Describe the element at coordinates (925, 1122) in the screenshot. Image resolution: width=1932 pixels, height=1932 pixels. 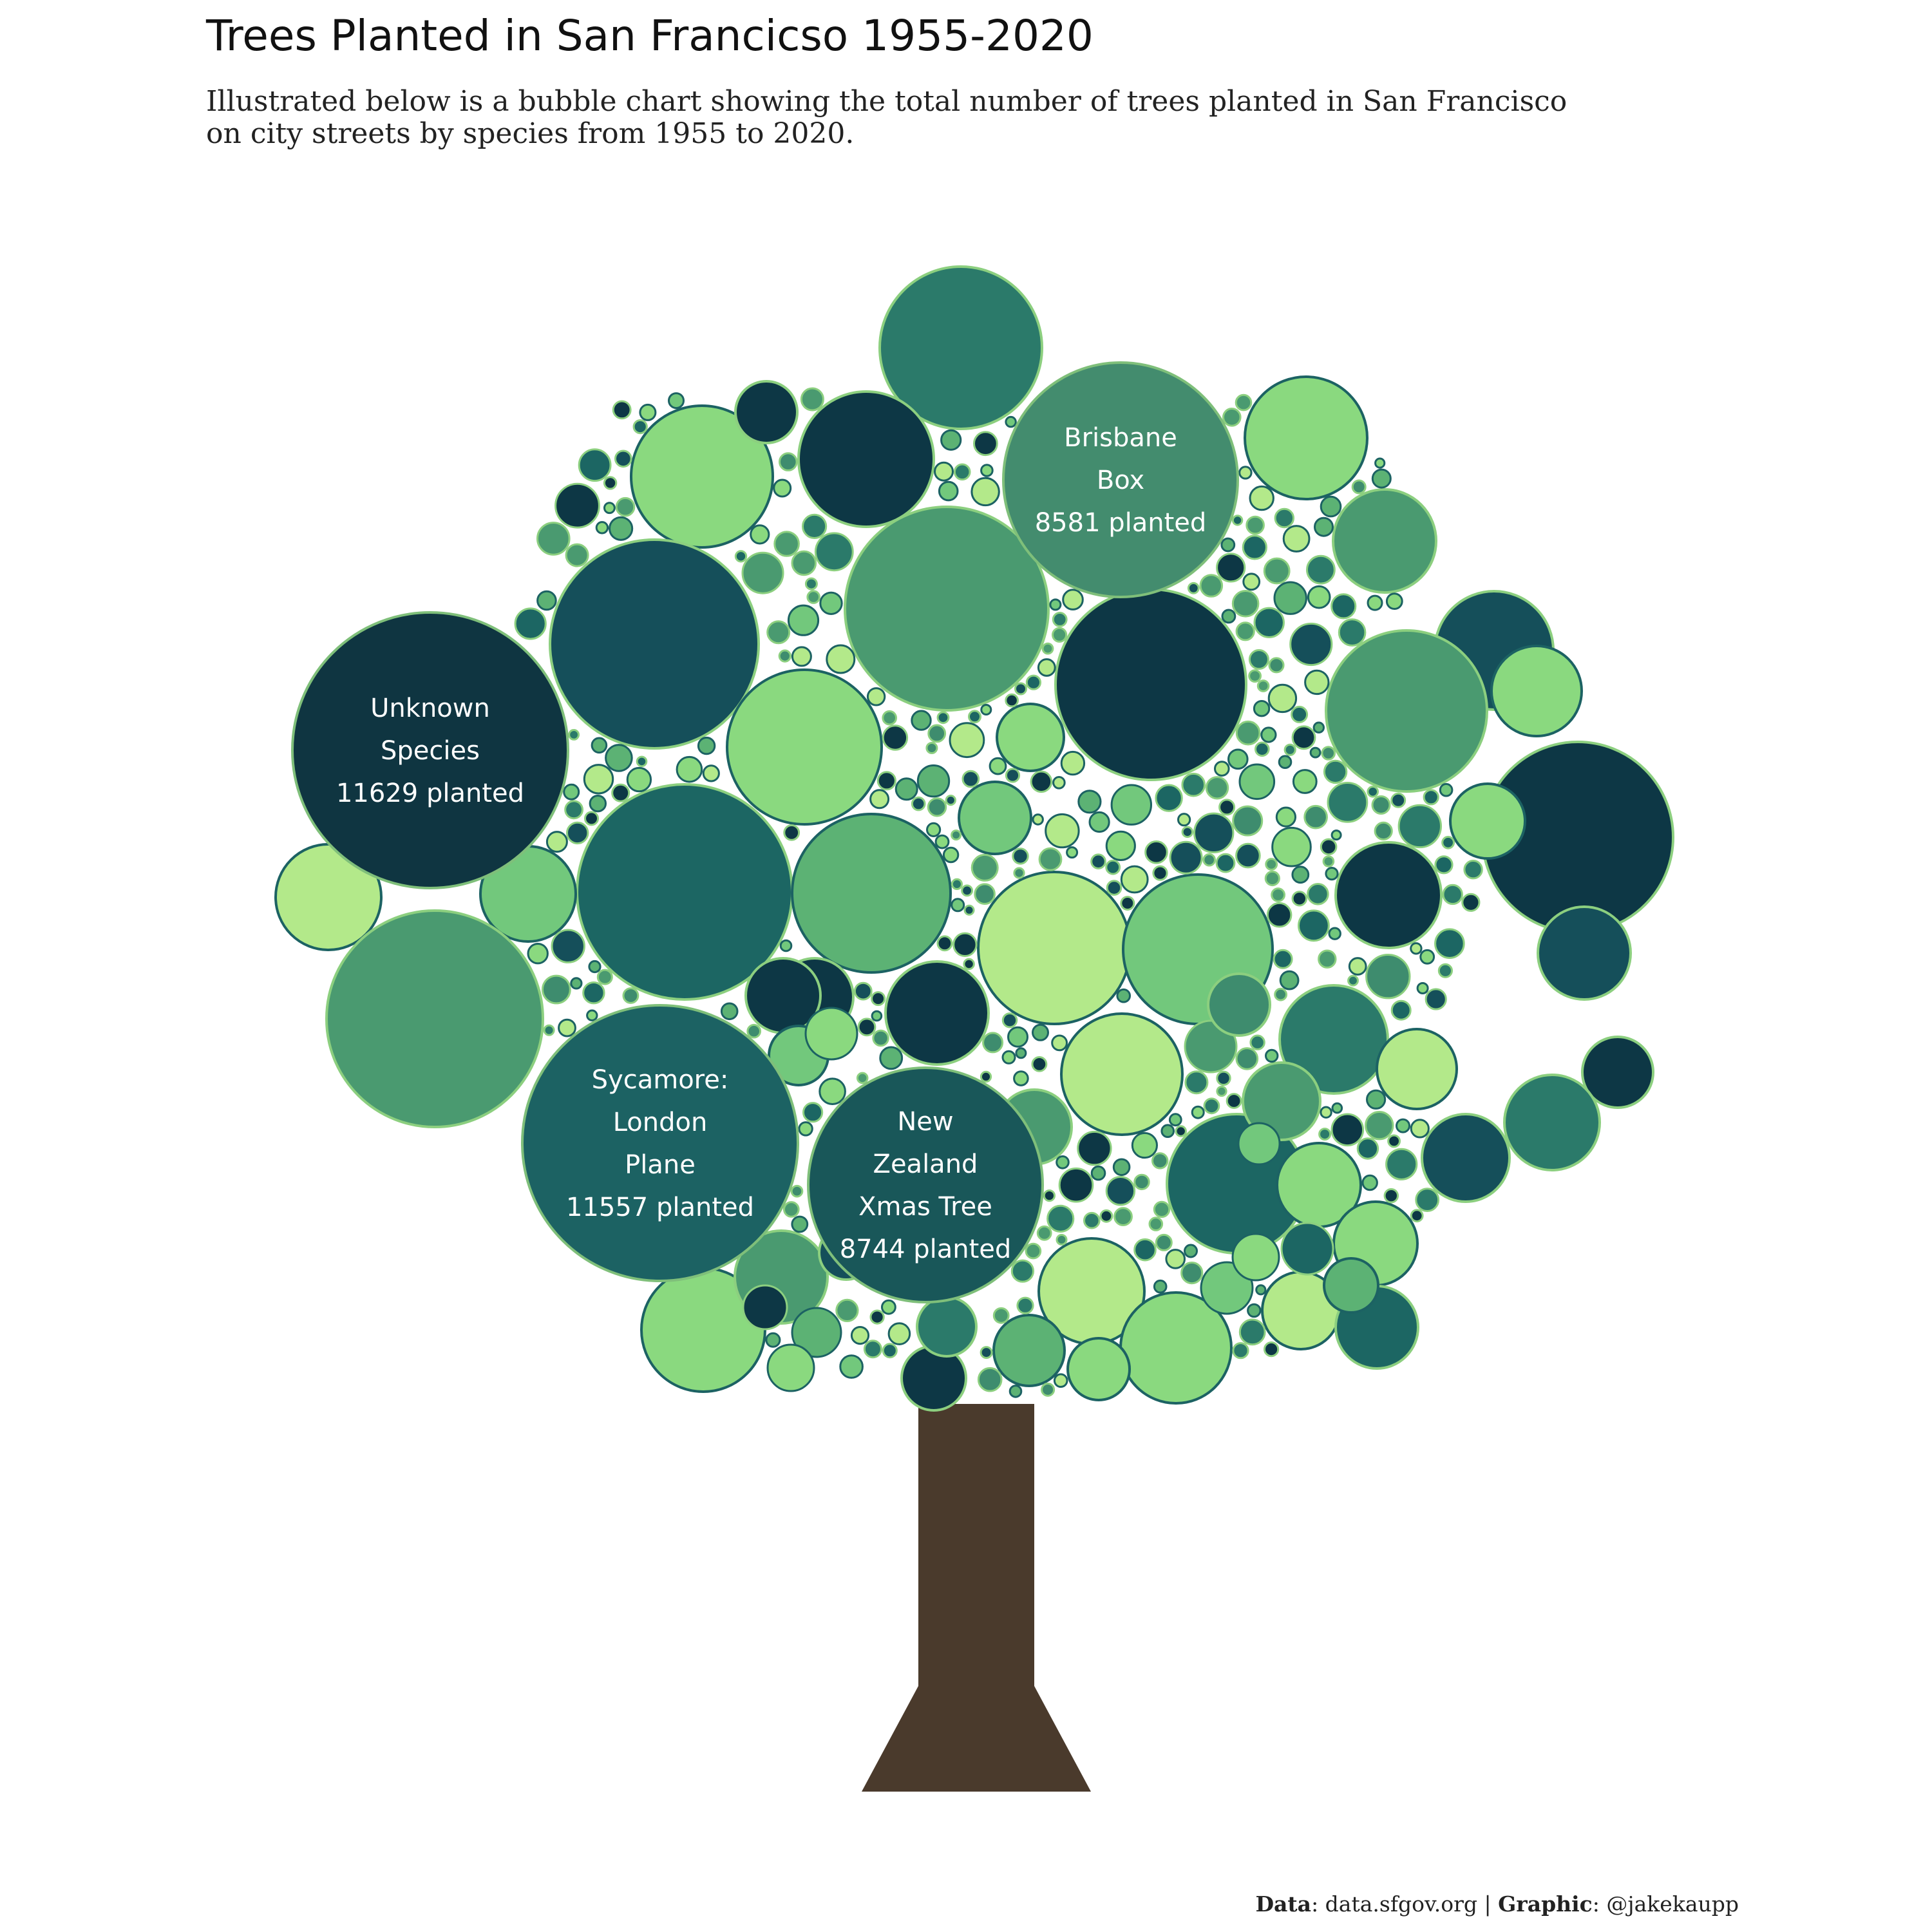
I see `bubble-label-line: New` at that location.